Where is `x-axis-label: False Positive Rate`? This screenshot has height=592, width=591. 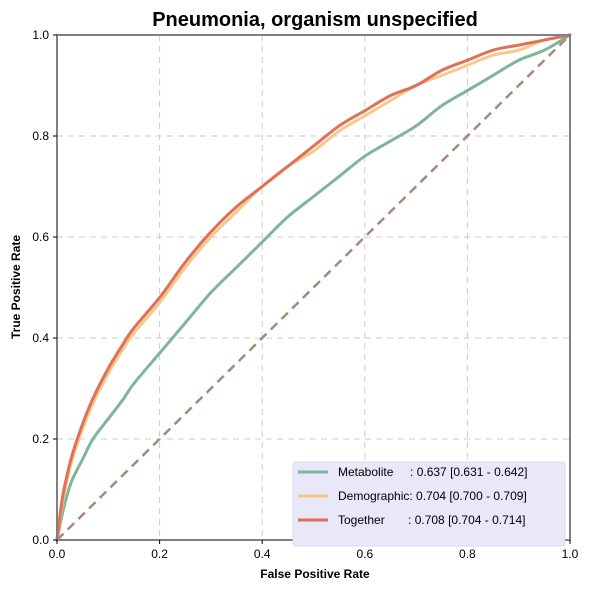
x-axis-label: False Positive Rate is located at coordinates (315, 574).